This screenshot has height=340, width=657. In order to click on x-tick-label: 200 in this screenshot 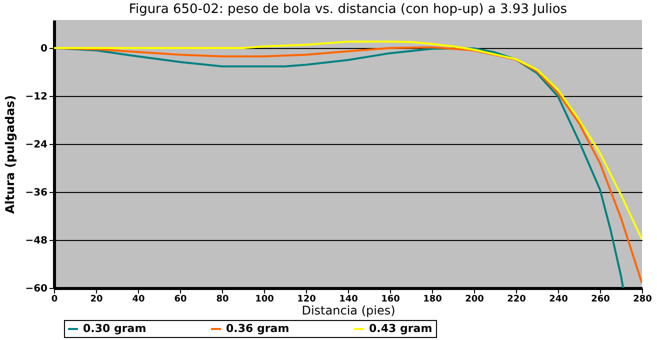, I will do `click(474, 299)`.